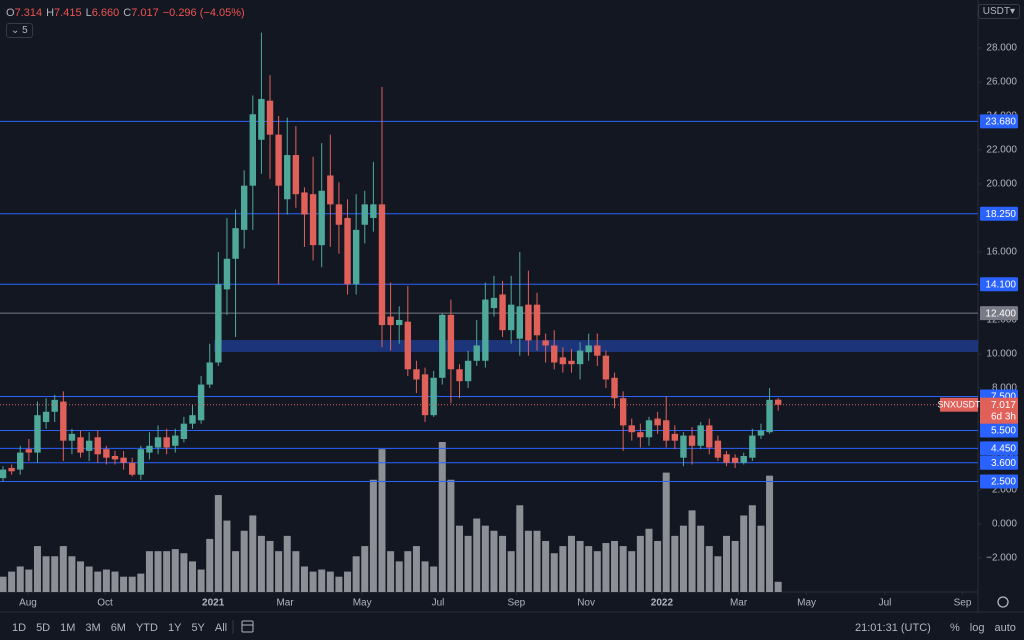 The width and height of the screenshot is (1024, 640). Describe the element at coordinates (118, 628) in the screenshot. I see `range-button: 6M` at that location.